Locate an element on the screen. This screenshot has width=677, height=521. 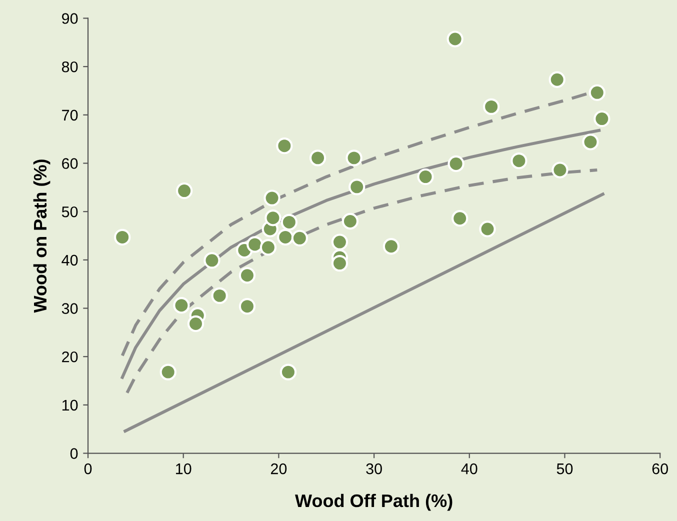
y-tick-label: 50 is located at coordinates (70, 212).